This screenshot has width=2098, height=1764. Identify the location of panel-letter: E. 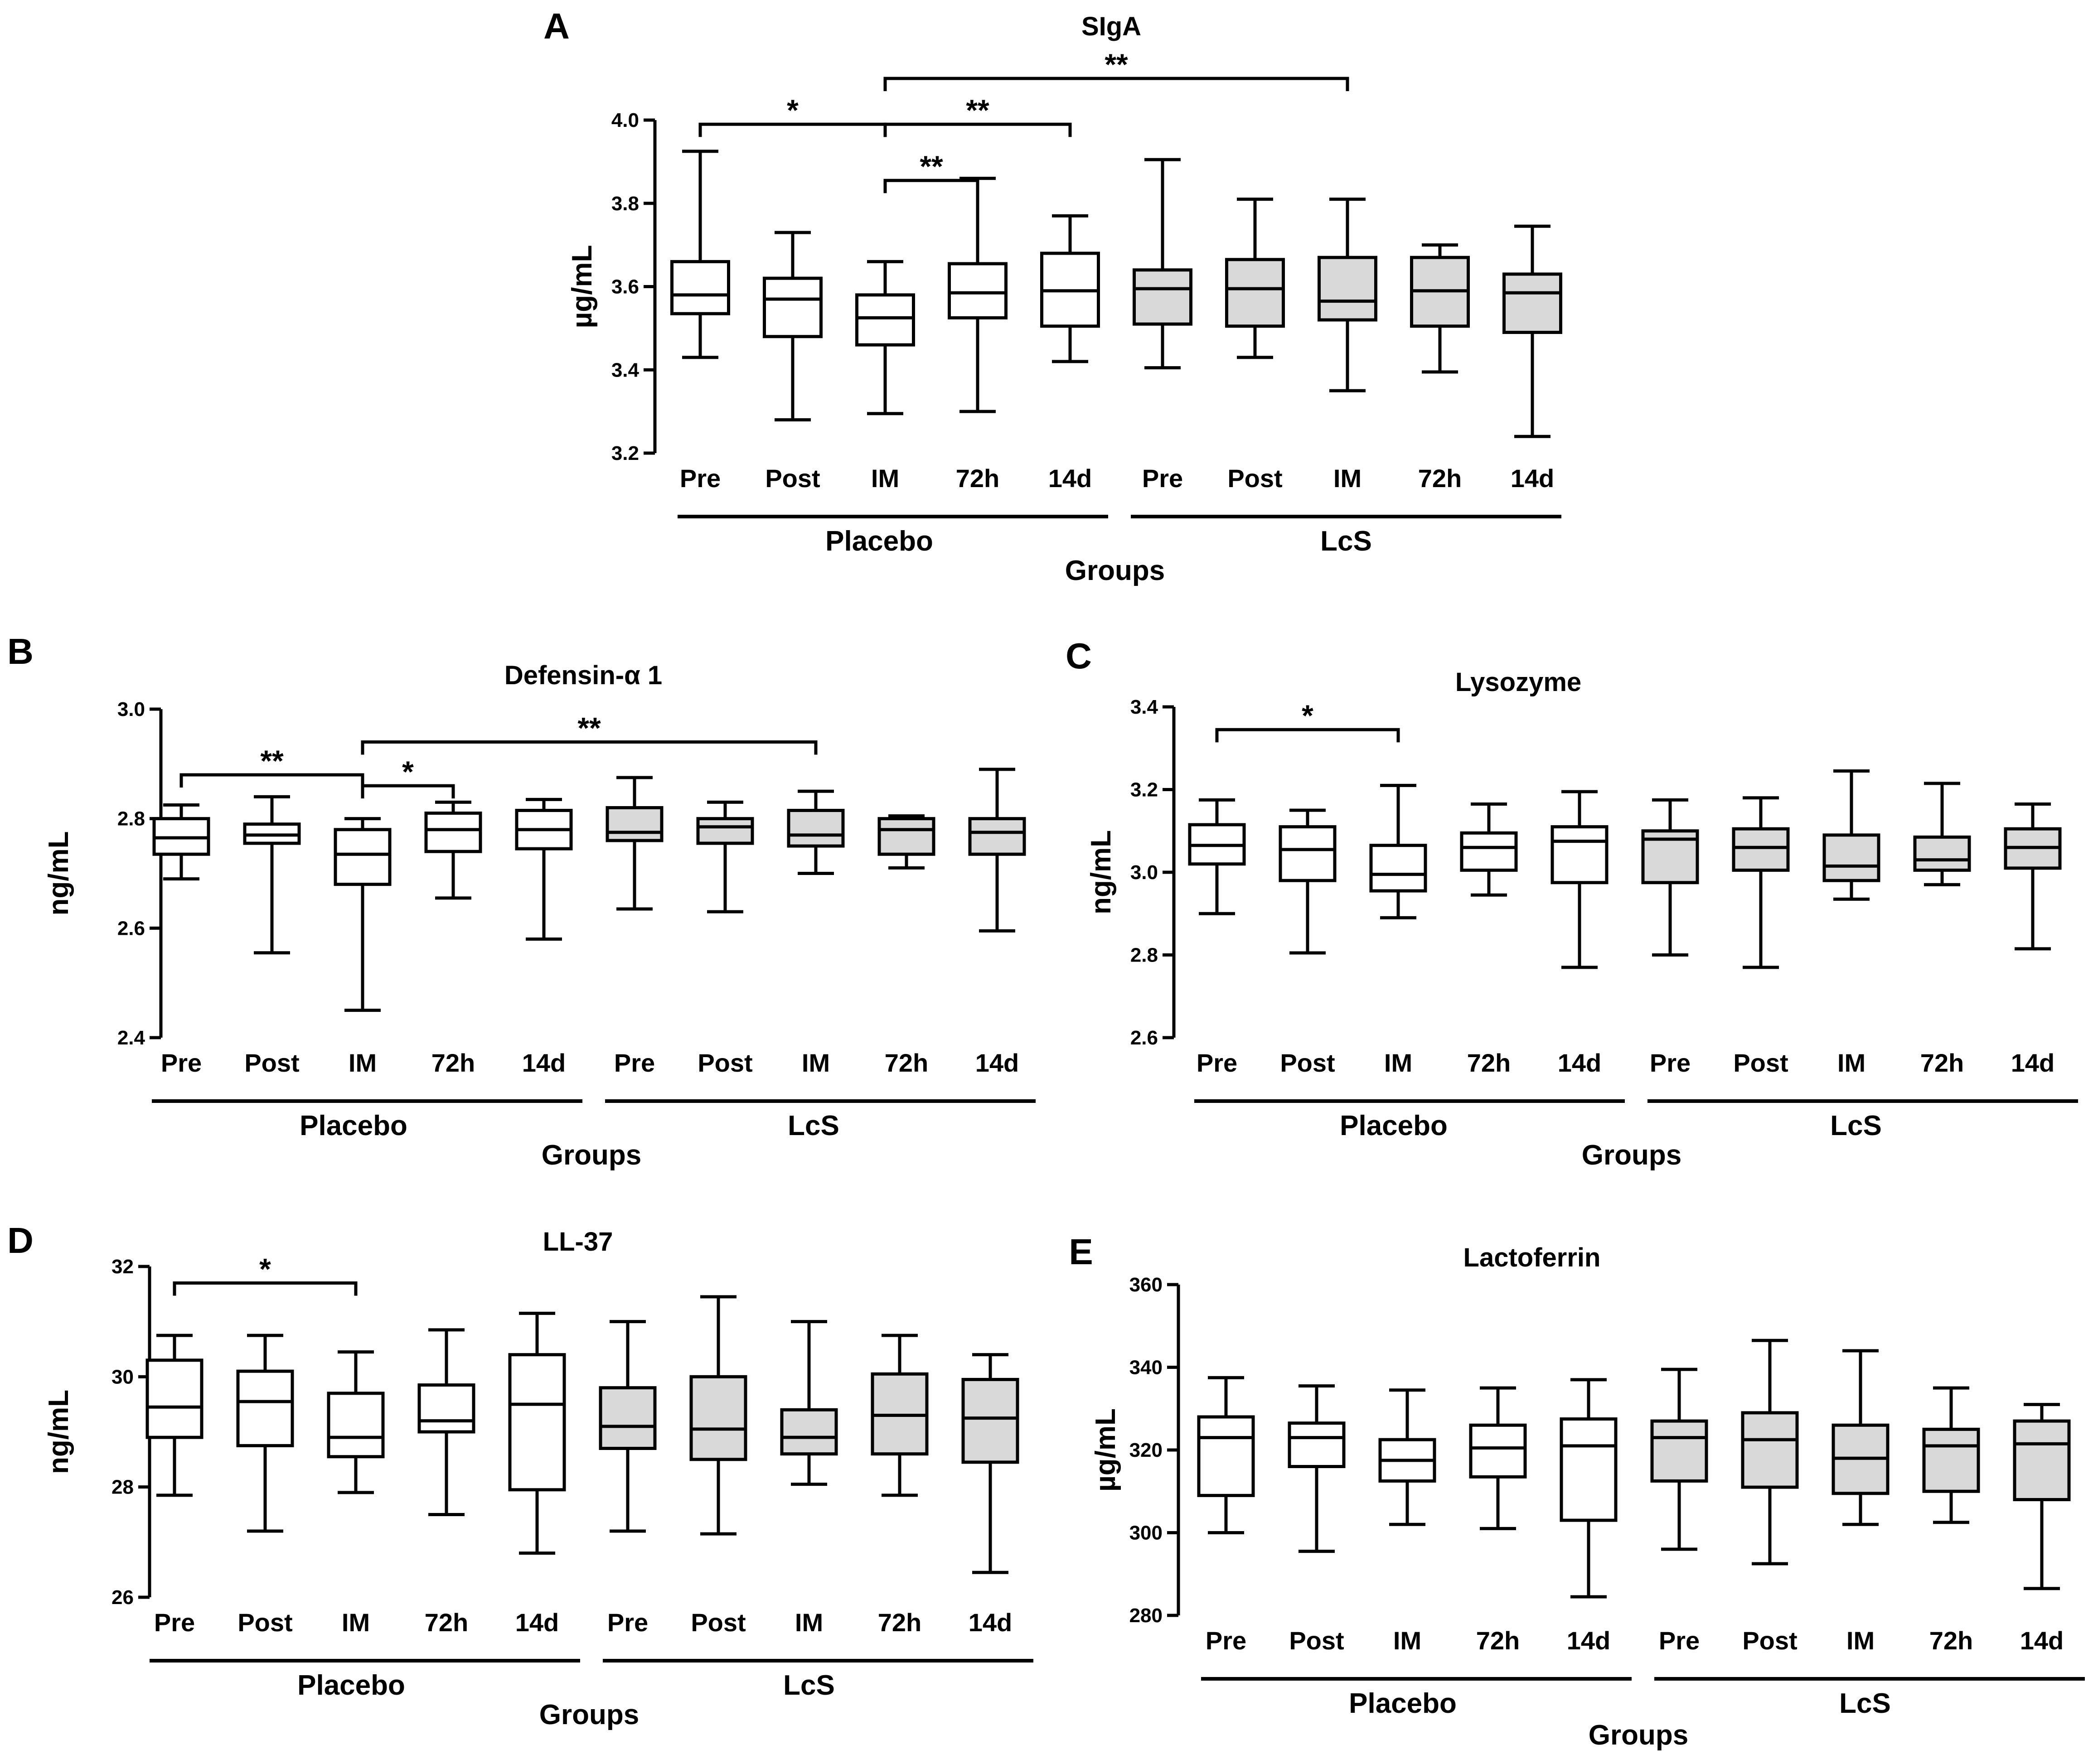
(1081, 1252).